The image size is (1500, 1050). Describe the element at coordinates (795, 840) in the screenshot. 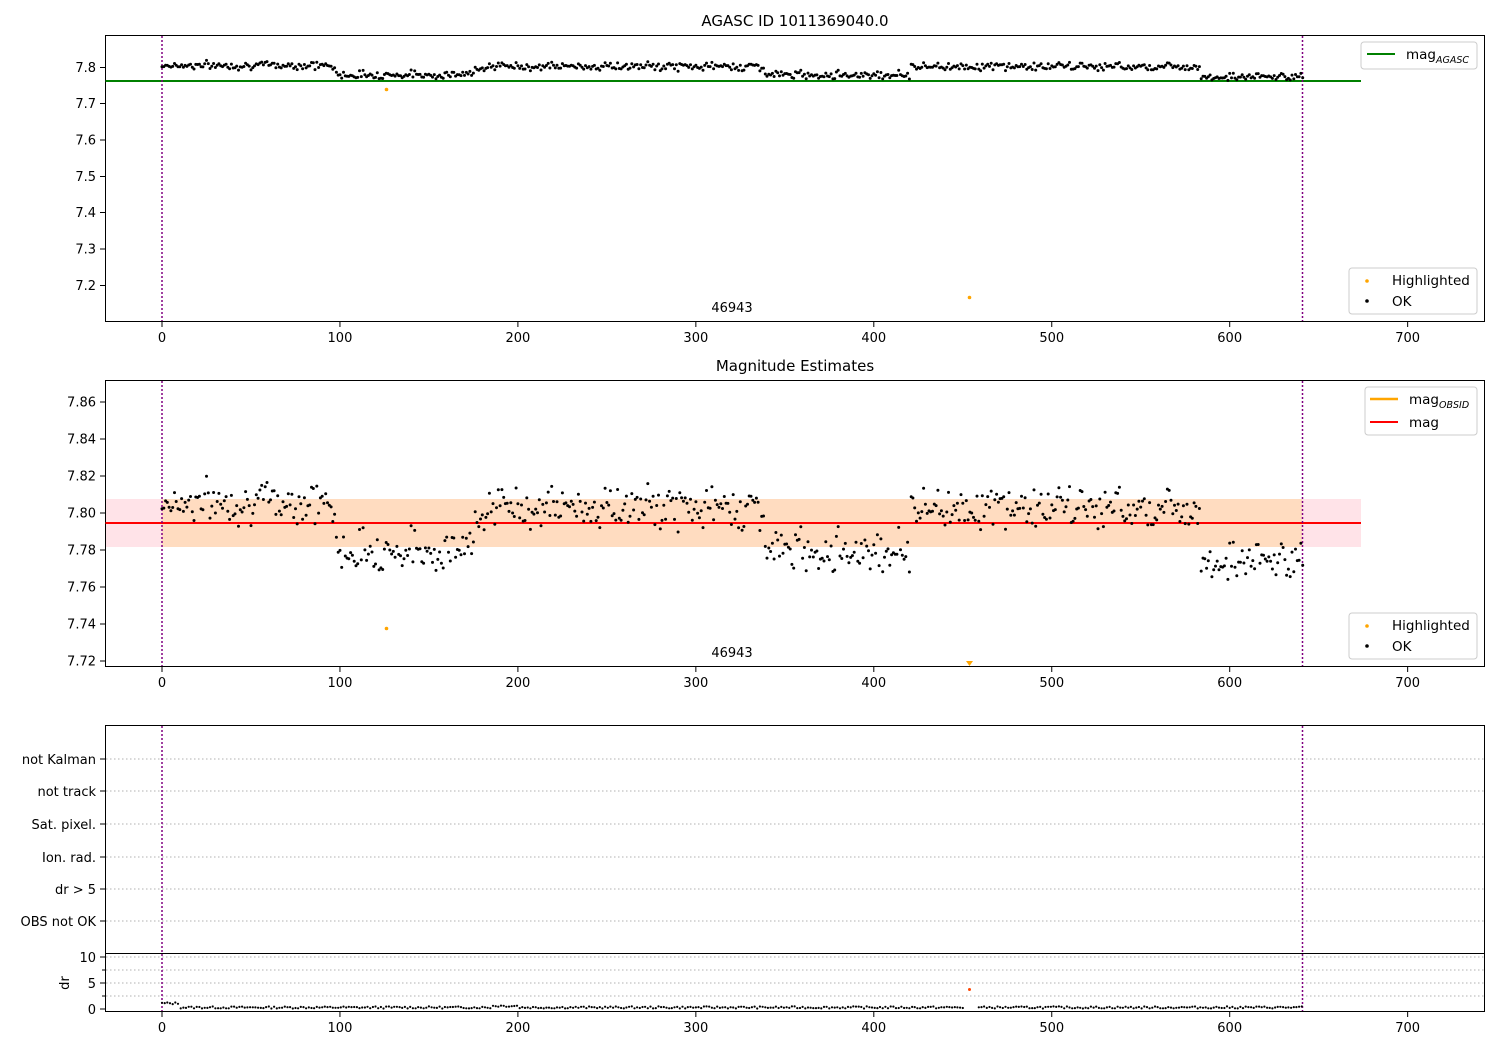

I see `flag-gridlines` at that location.